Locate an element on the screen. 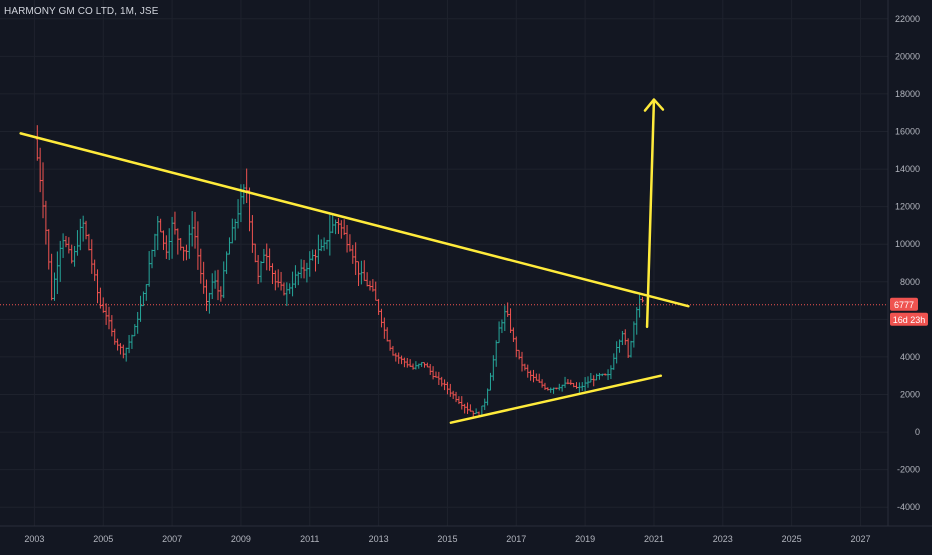 The width and height of the screenshot is (932, 555). y-tick-label: 16000 is located at coordinates (907, 132).